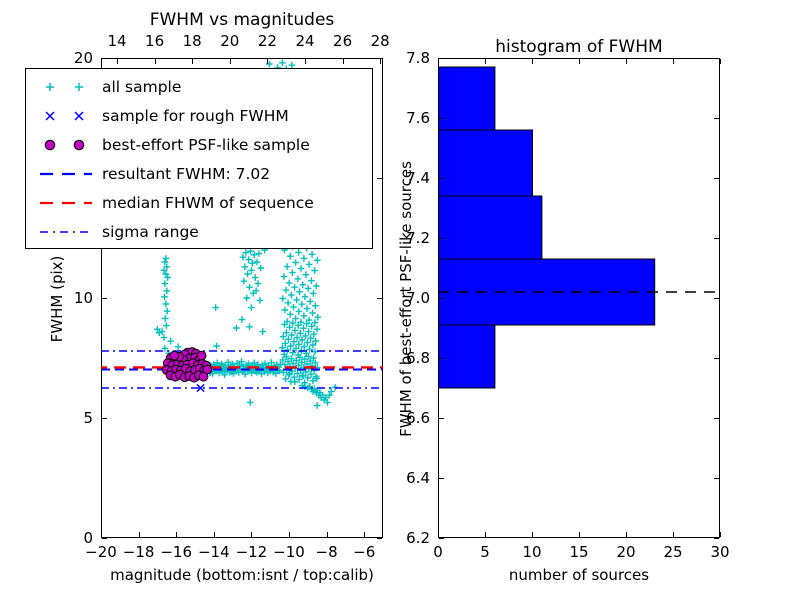 This screenshot has width=800, height=600. Describe the element at coordinates (418, 418) in the screenshot. I see `y-tick-label: 6.6` at that location.